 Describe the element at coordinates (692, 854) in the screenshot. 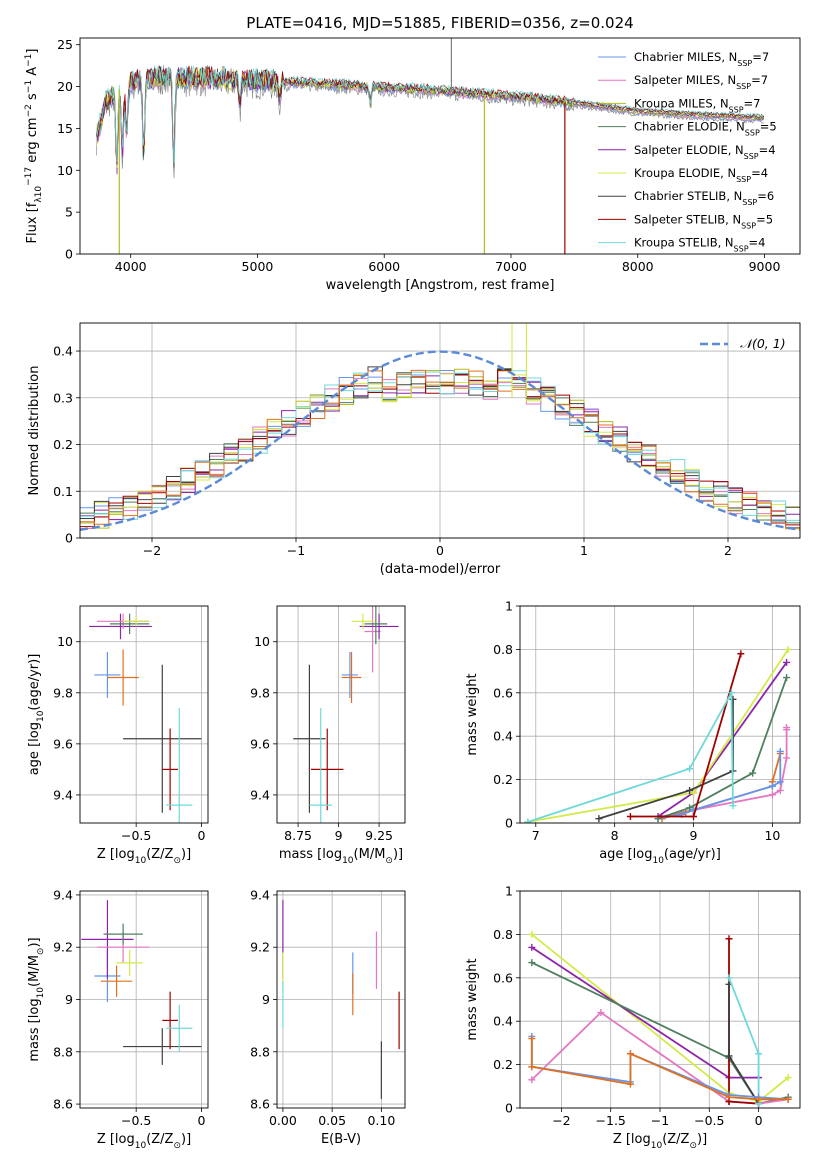

I see `x-axis-label-part: (age/yr)]` at that location.